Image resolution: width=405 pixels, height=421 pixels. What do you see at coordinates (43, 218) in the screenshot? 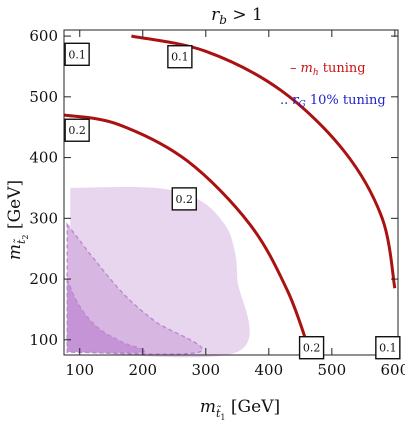
I see `y-tick-label: 300` at bounding box center [43, 218].